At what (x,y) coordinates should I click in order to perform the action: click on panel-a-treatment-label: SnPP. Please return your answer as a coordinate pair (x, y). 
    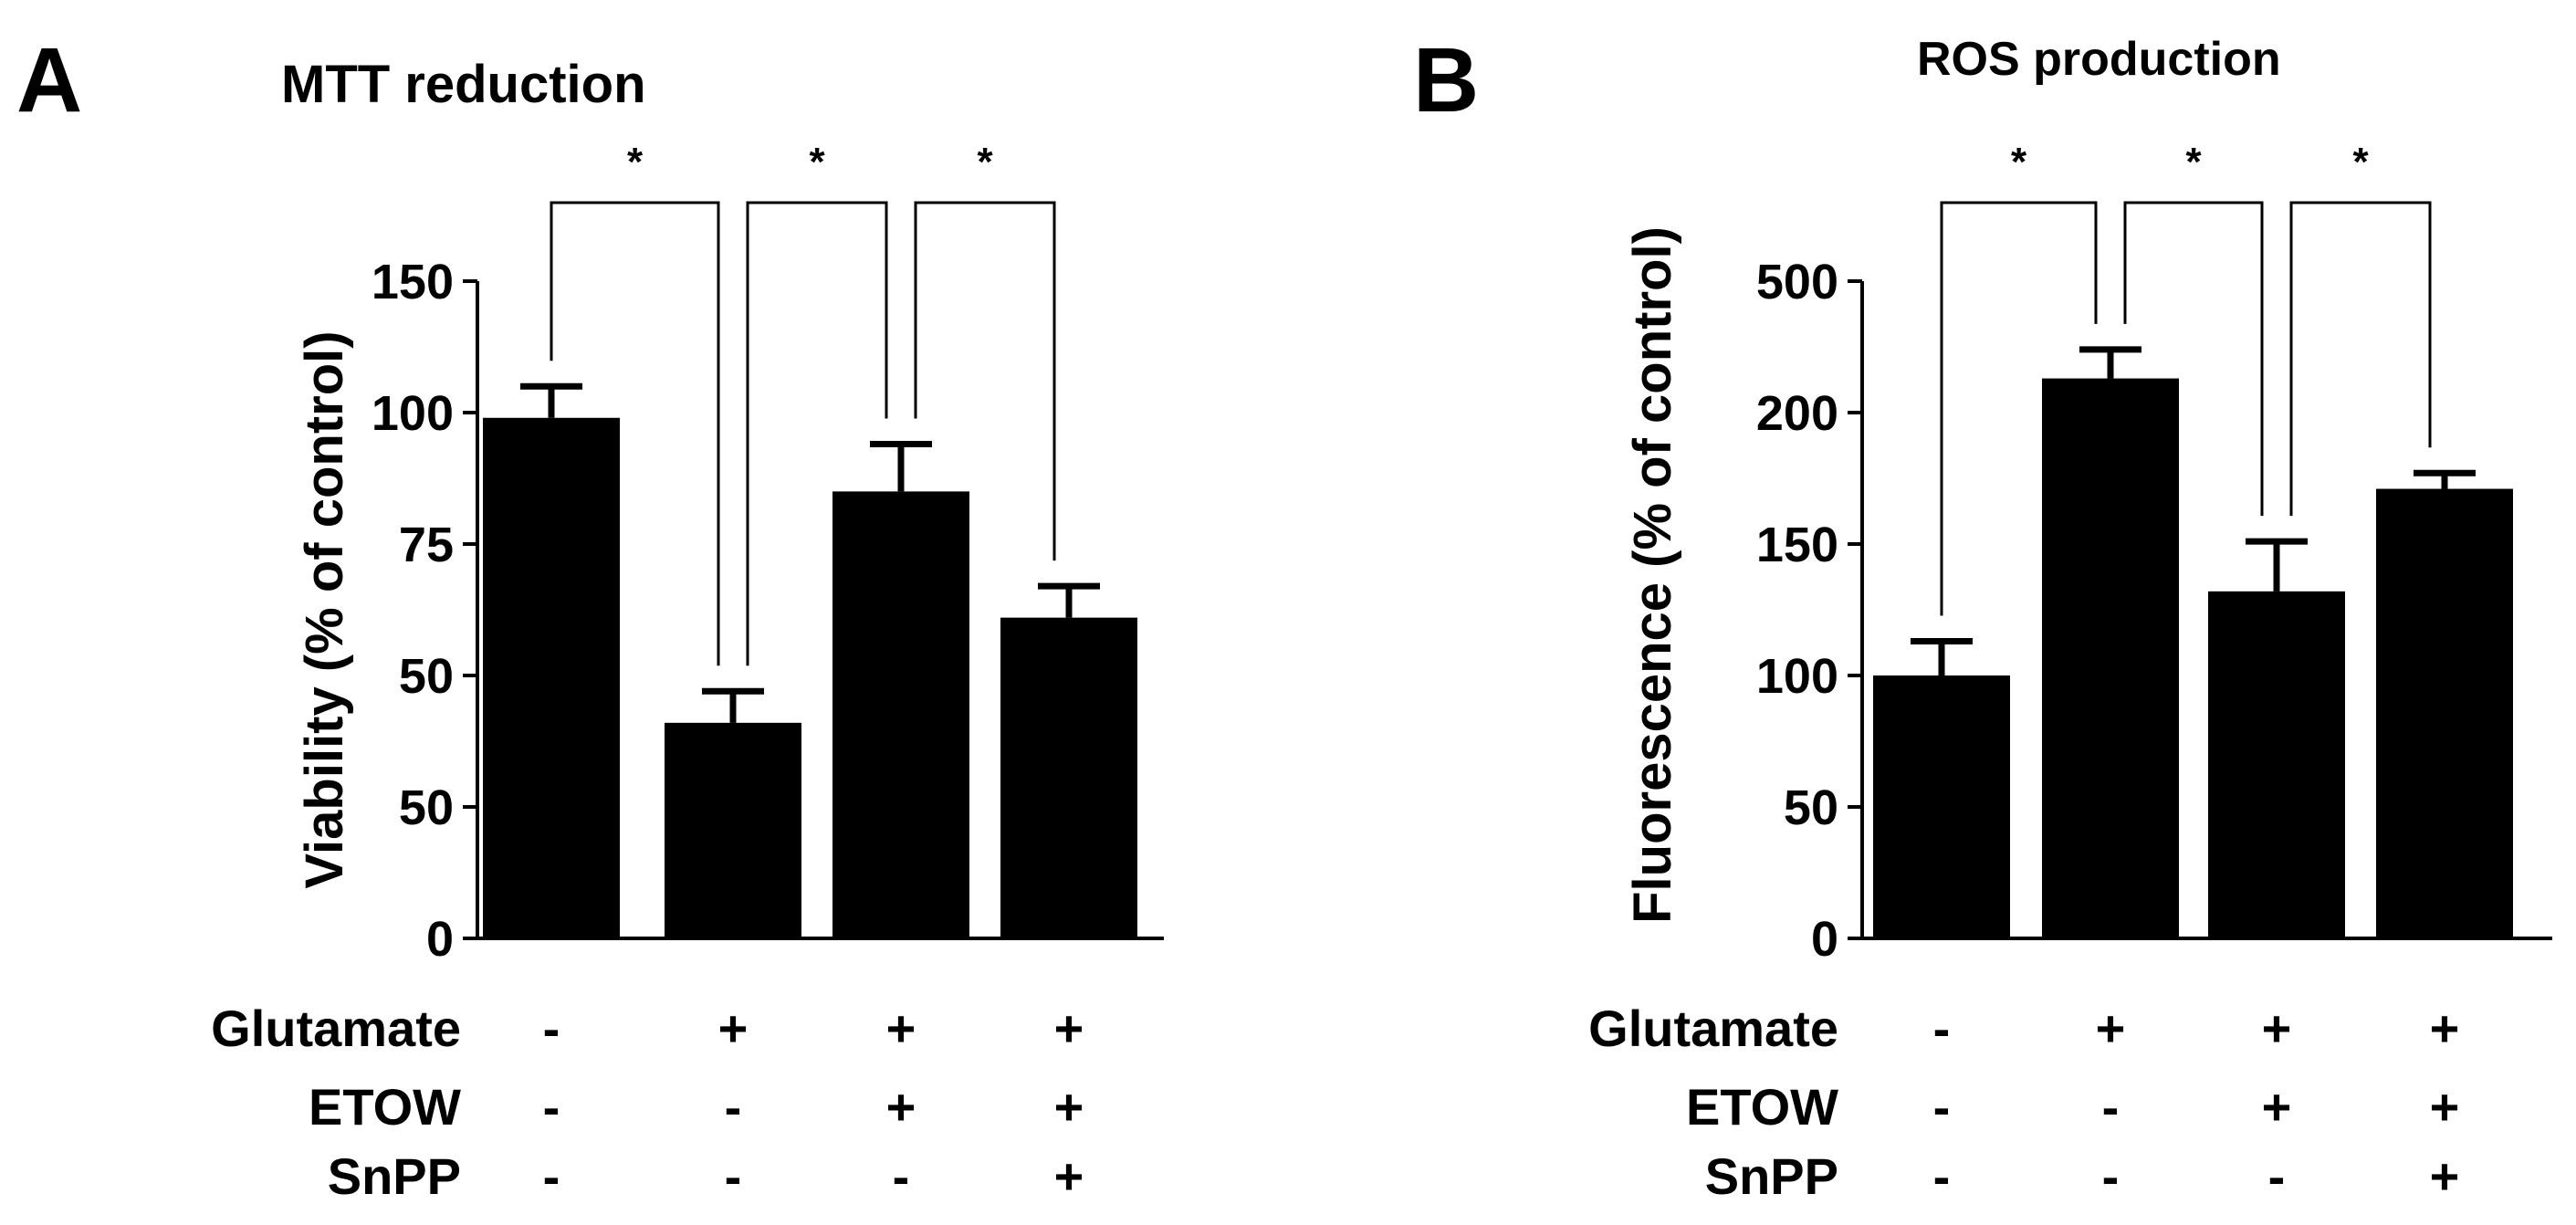
    Looking at the image, I should click on (395, 1176).